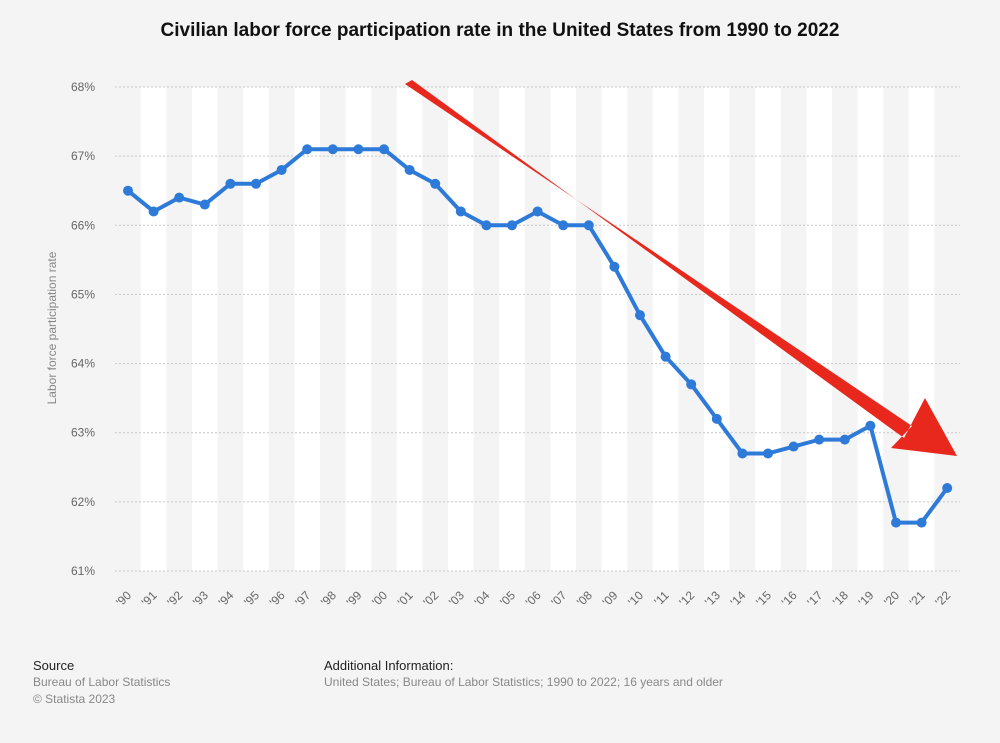 This screenshot has width=1000, height=743. I want to click on x-tick-label: '04, so click(482, 598).